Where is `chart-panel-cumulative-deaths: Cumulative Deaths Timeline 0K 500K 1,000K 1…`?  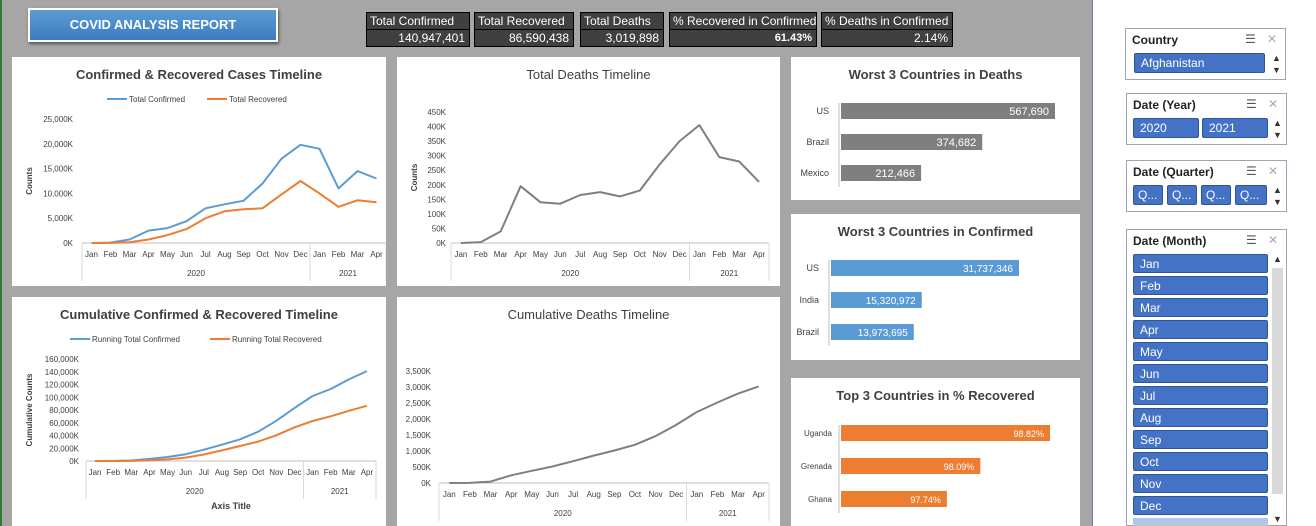 chart-panel-cumulative-deaths: Cumulative Deaths Timeline 0K 500K 1,000K 1… is located at coordinates (588, 411).